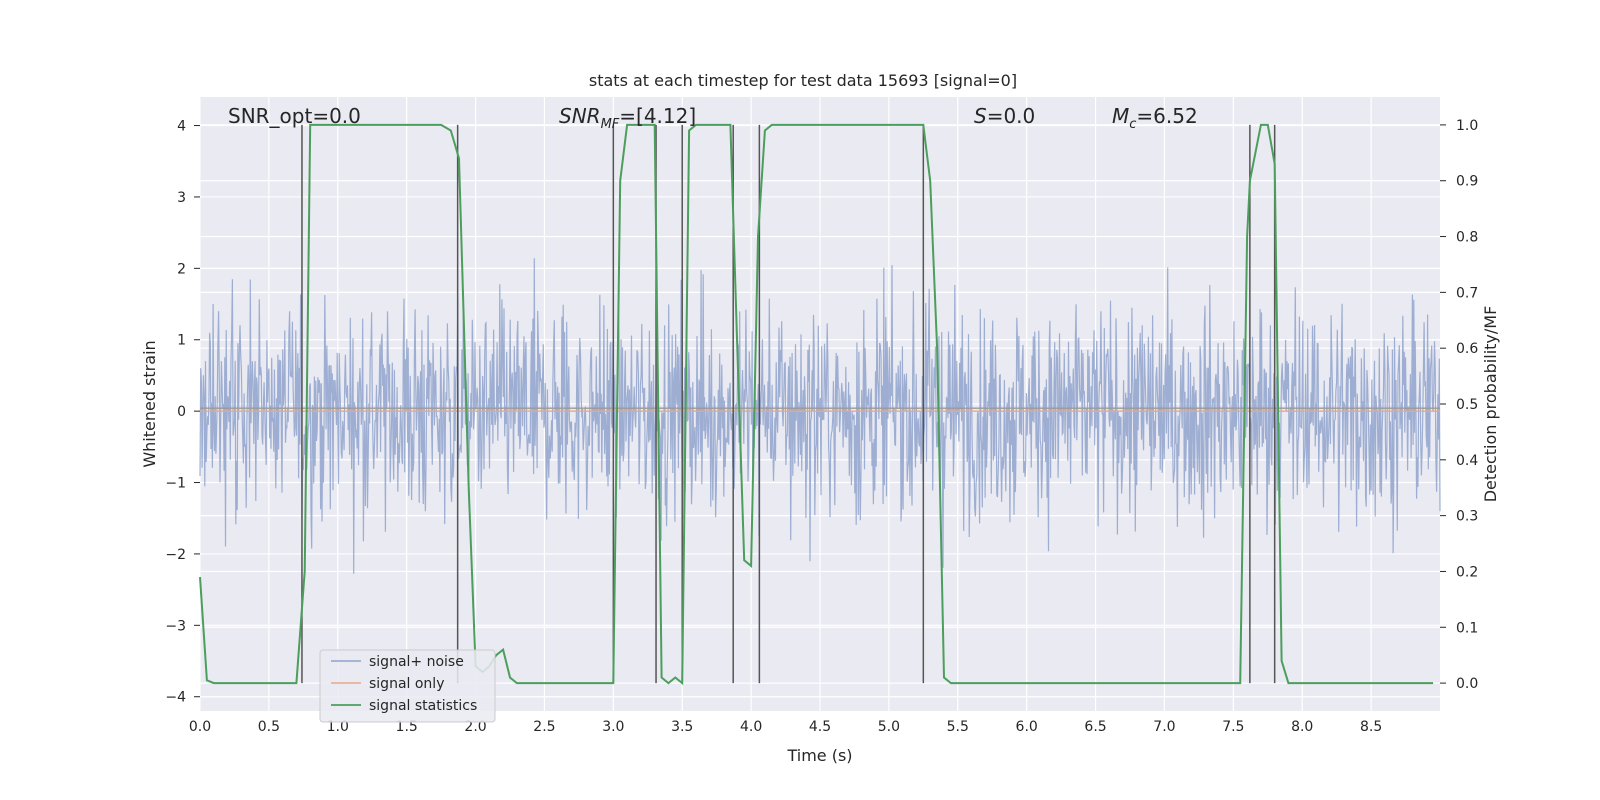 The width and height of the screenshot is (1600, 800). What do you see at coordinates (181, 341) in the screenshot?
I see `y-tick-label-left: 1` at bounding box center [181, 341].